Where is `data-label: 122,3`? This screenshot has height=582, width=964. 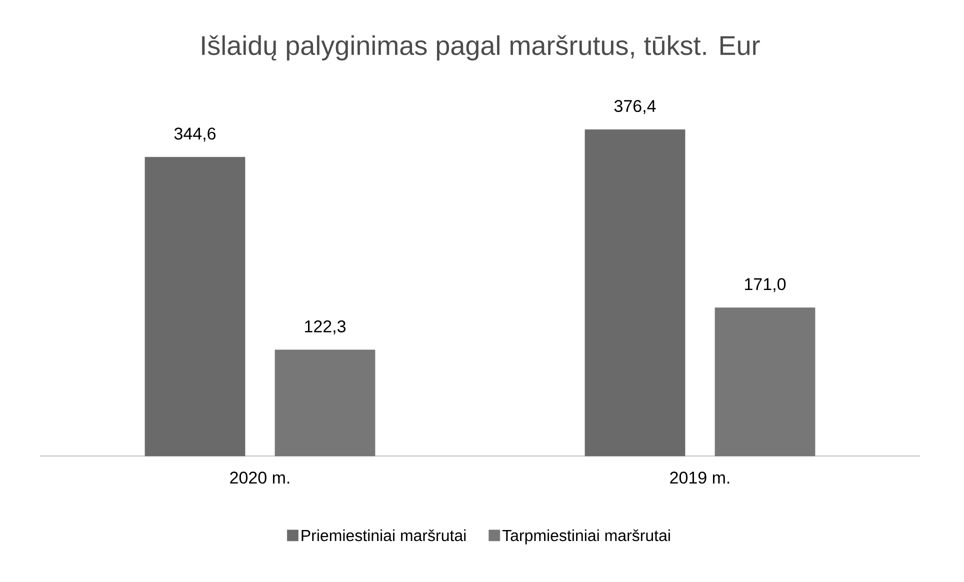 data-label: 122,3 is located at coordinates (325, 327).